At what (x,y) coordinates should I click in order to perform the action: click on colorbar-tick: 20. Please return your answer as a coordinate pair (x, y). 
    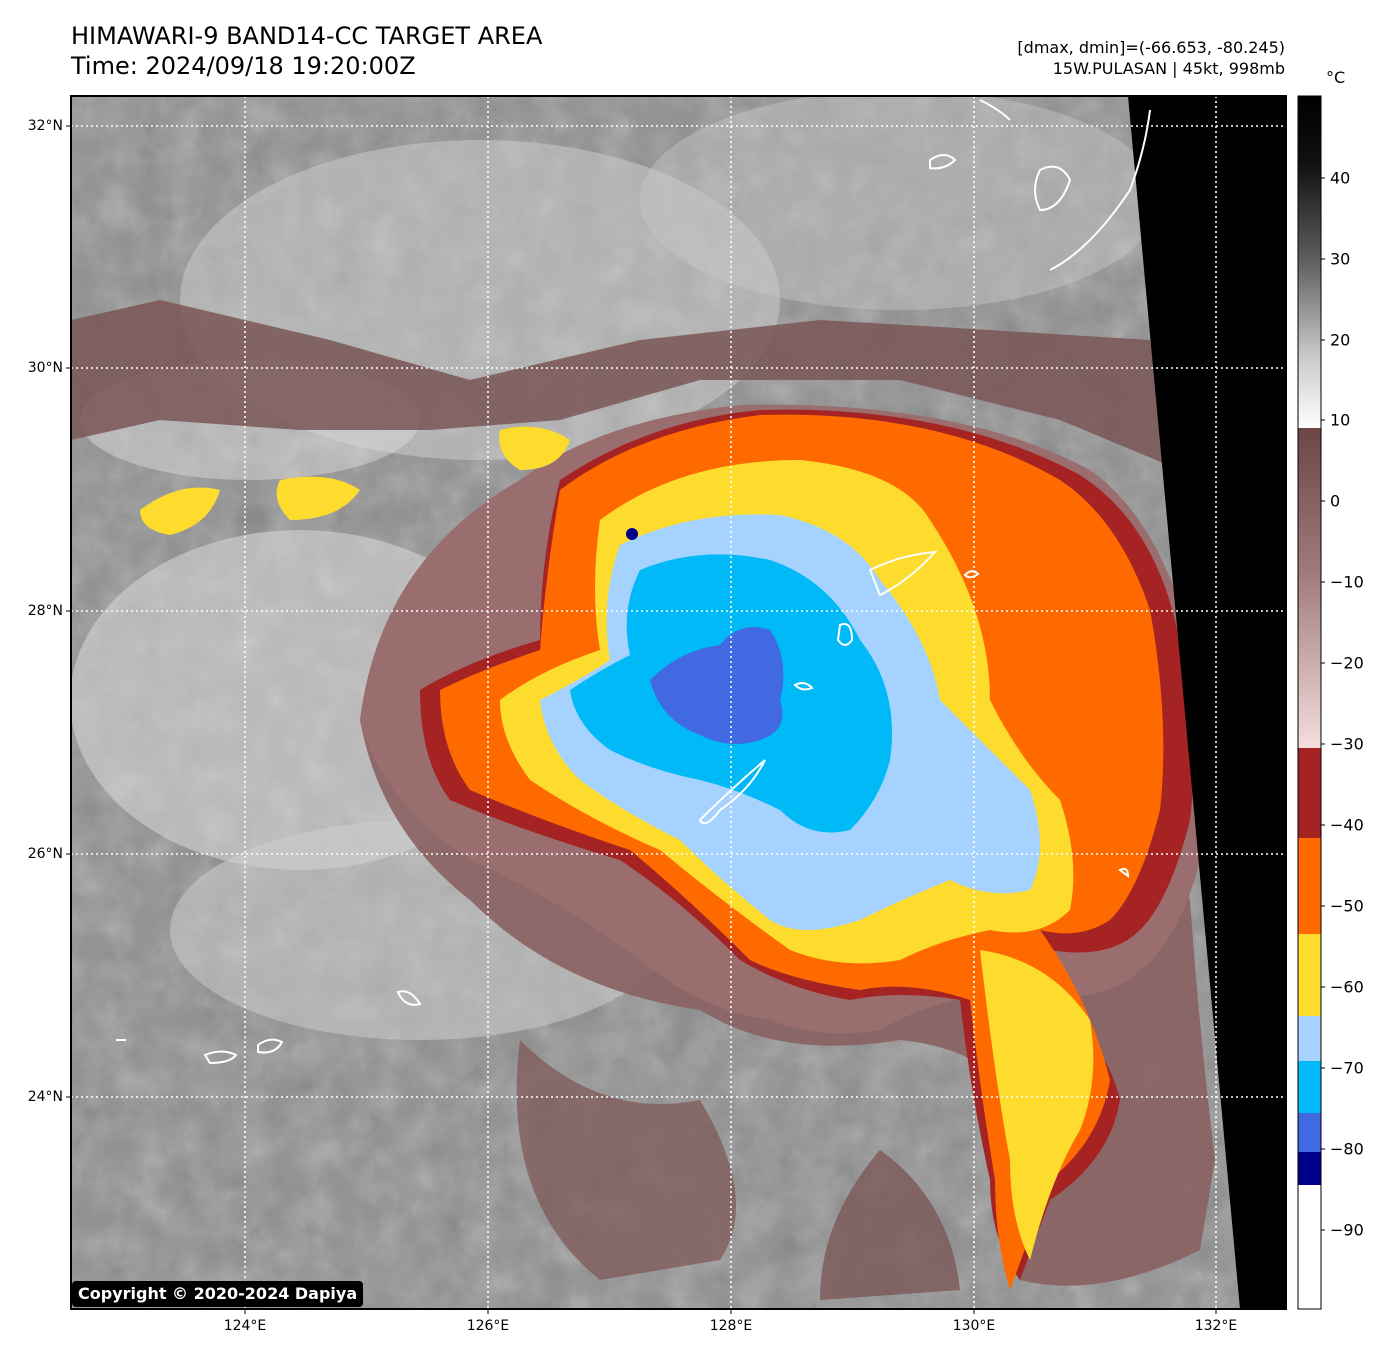
    Looking at the image, I should click on (1340, 340).